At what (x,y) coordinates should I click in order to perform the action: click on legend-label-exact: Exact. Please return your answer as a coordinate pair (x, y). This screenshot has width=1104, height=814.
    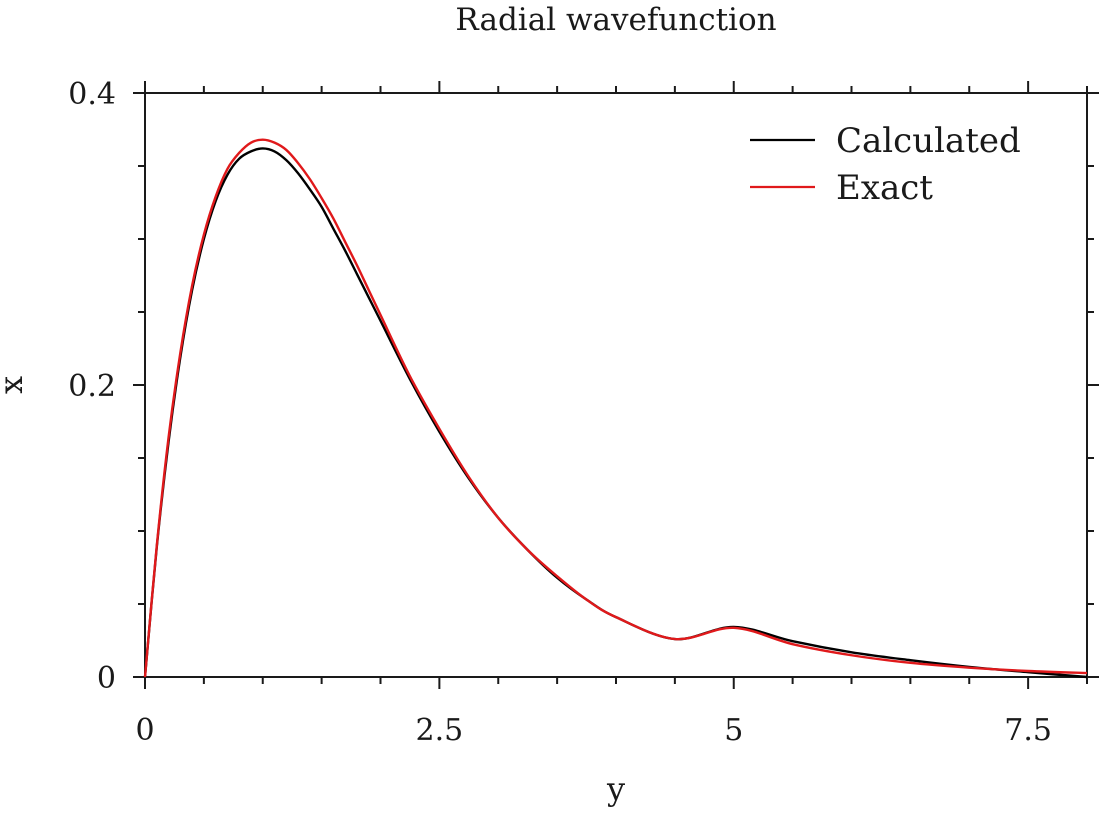
    Looking at the image, I should click on (884, 188).